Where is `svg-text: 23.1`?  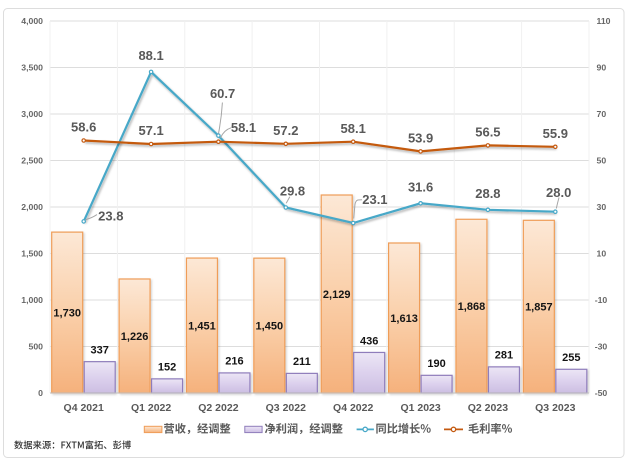
svg-text: 23.1 is located at coordinates (374, 199).